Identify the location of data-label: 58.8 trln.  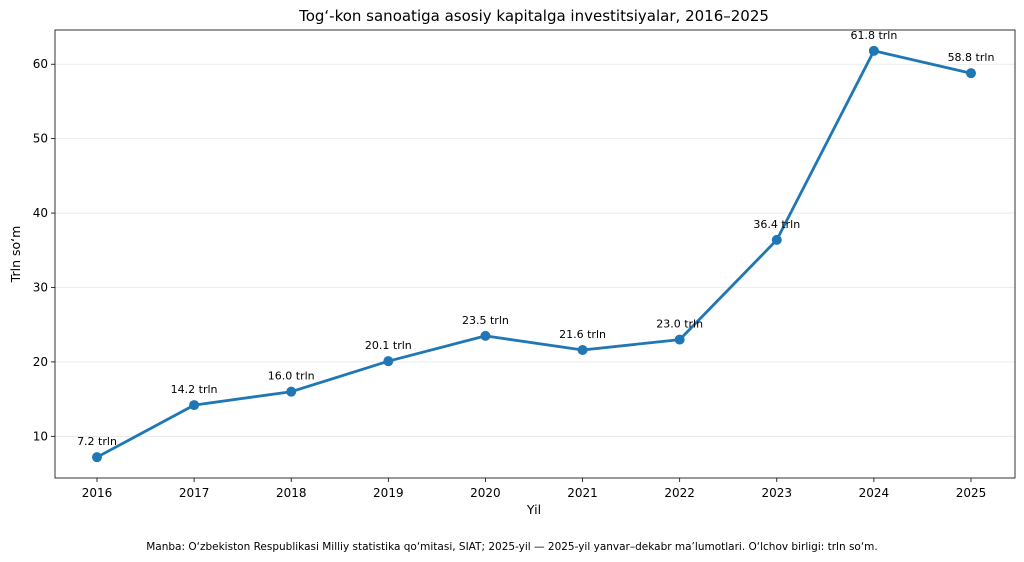
(971, 57).